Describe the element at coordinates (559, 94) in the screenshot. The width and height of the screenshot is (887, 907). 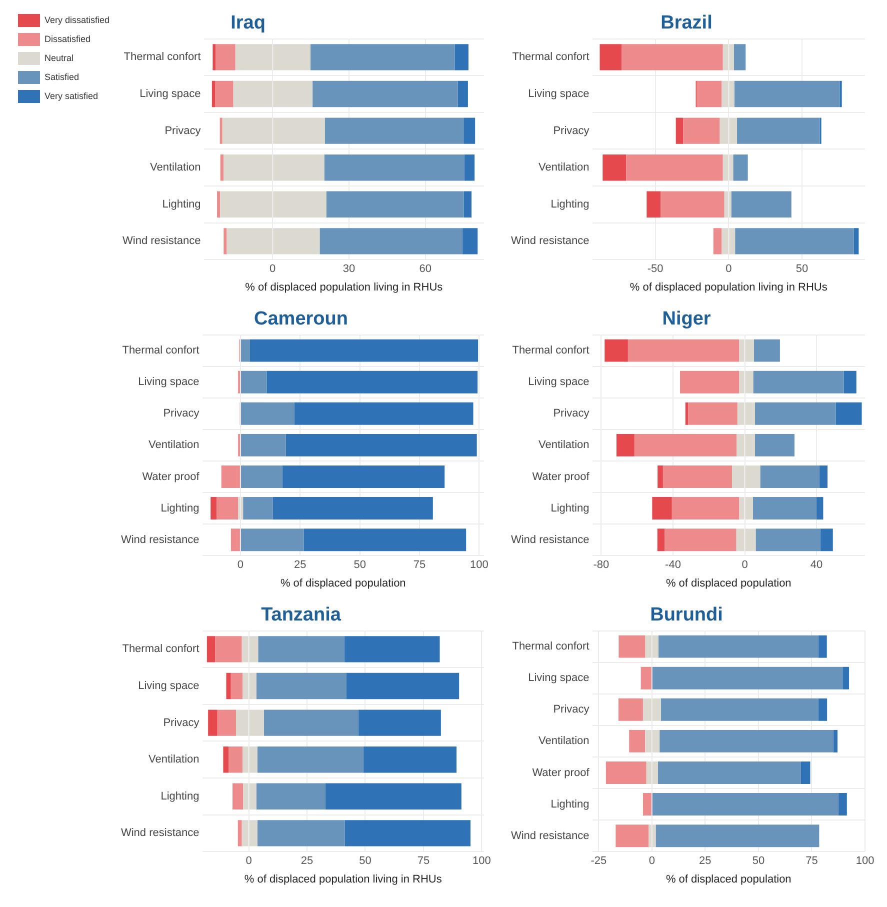
I see `y-tick-label: Living space` at that location.